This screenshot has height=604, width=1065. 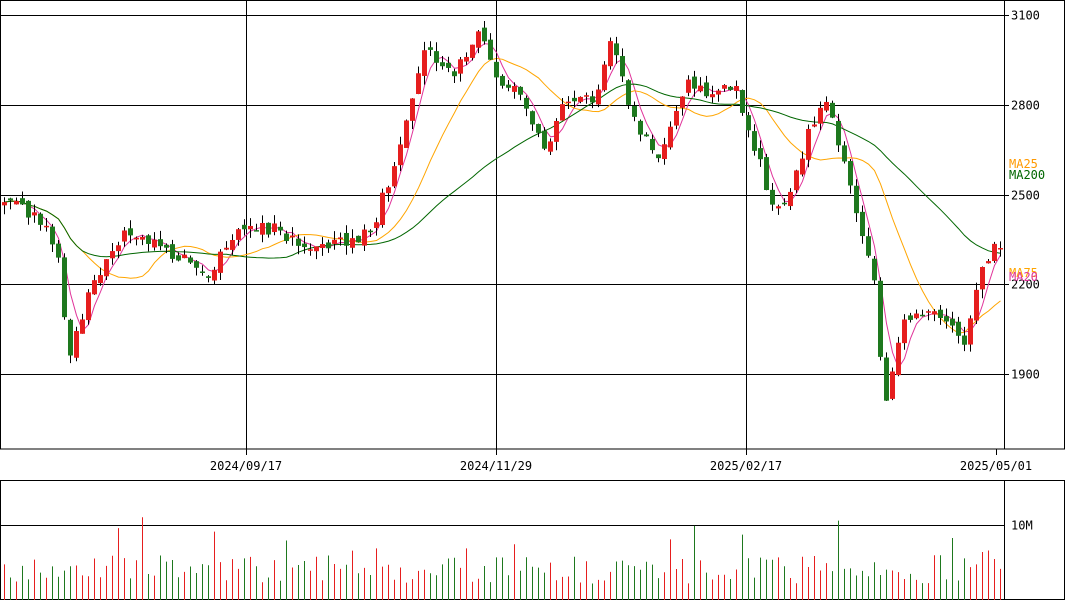 What do you see at coordinates (1027, 175) in the screenshot?
I see `ma-label-ma200: MA200` at bounding box center [1027, 175].